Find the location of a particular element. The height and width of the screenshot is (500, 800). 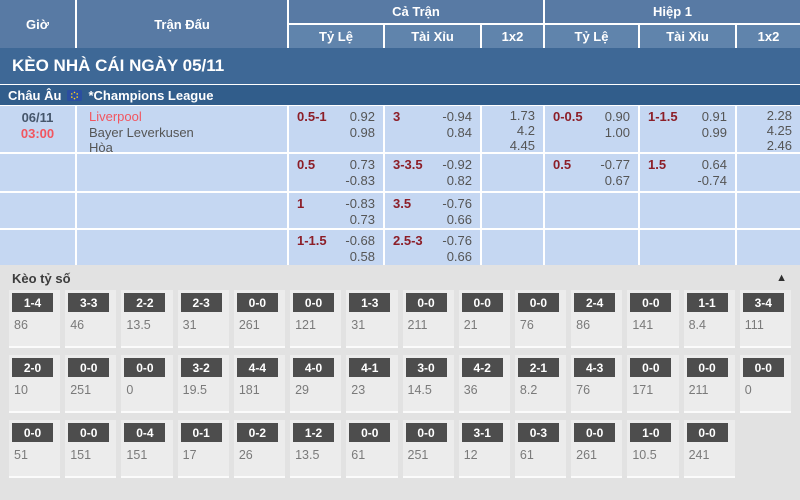

odds-value: 4.25 is located at coordinates (779, 130).